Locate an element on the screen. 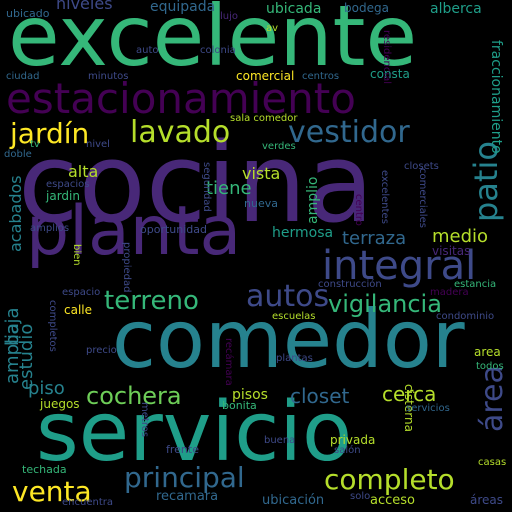  word-ciudad: ciudad is located at coordinates (23, 76).